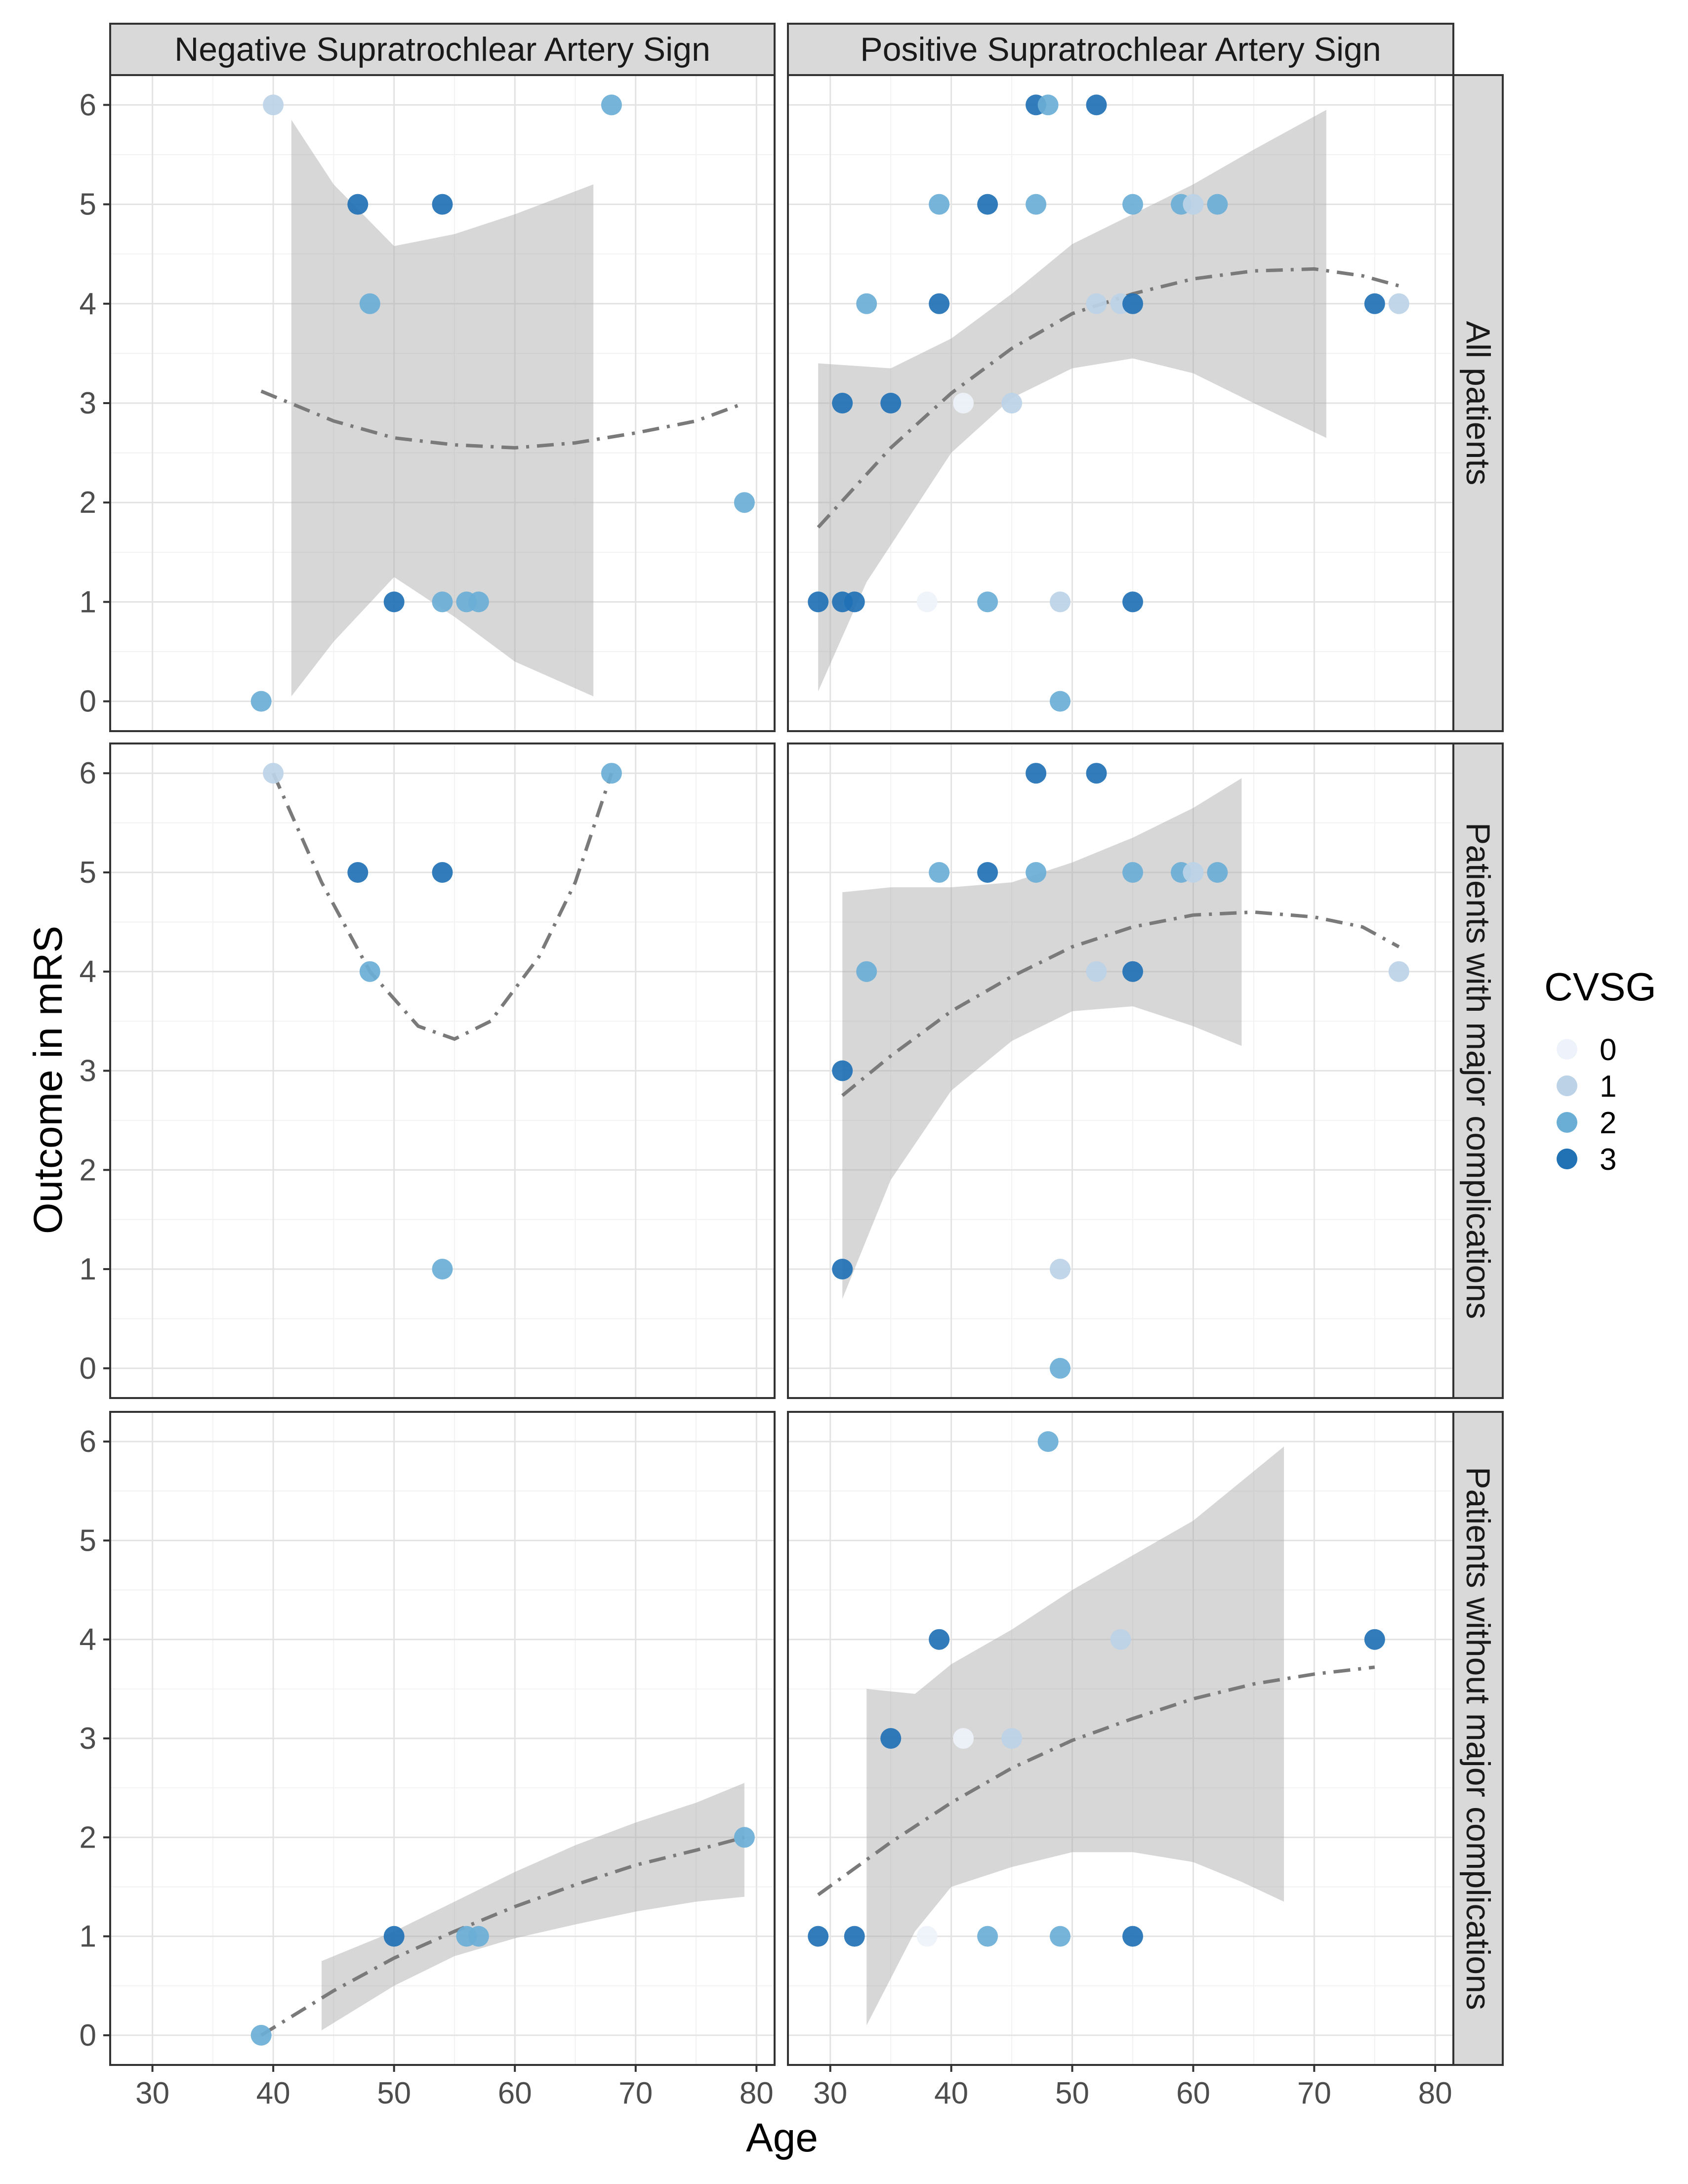 Image resolution: width=1688 pixels, height=2184 pixels. What do you see at coordinates (1193, 2093) in the screenshot?
I see `x-tick-label: 60` at bounding box center [1193, 2093].